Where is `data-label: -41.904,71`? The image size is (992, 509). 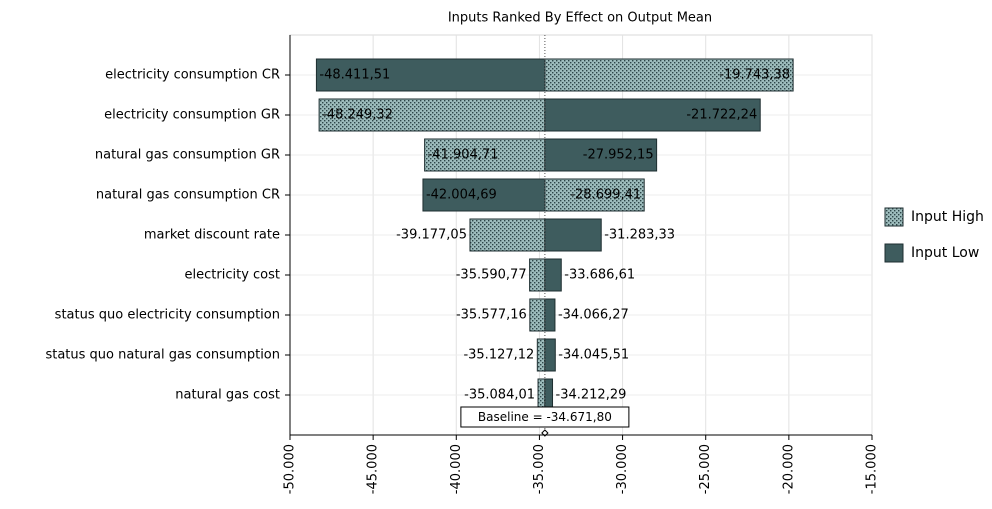
data-label: -41.904,71 is located at coordinates (463, 155).